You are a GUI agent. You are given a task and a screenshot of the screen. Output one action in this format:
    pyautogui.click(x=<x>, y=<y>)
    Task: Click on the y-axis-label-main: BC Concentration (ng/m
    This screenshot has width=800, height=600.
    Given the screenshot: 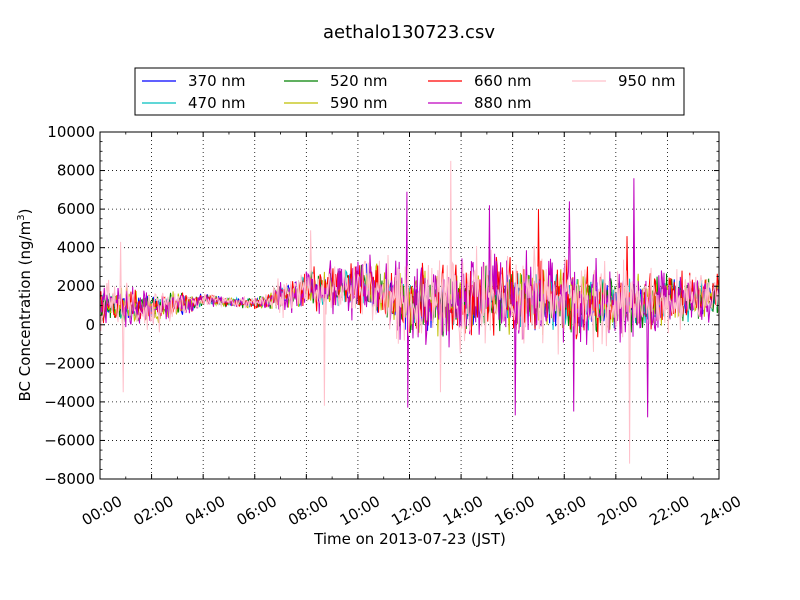 What is the action you would take?
    pyautogui.click(x=25, y=311)
    